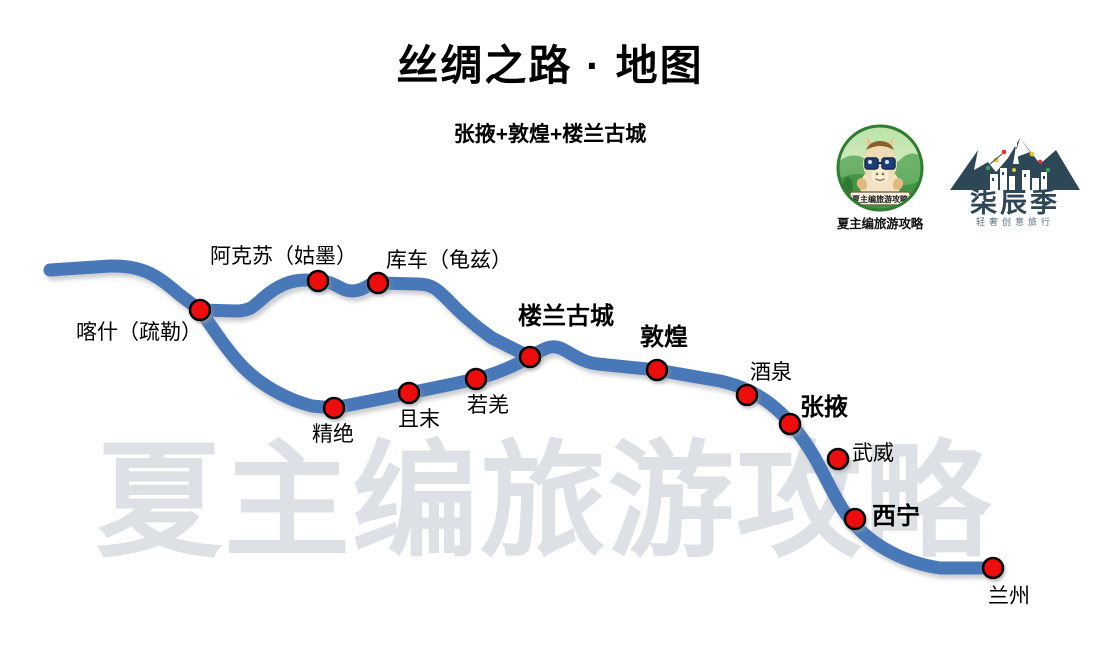 The height and width of the screenshot is (656, 1100). I want to click on logo-group: 夏主编旅游攻略 夏主编旅游攻略, so click(955, 177).